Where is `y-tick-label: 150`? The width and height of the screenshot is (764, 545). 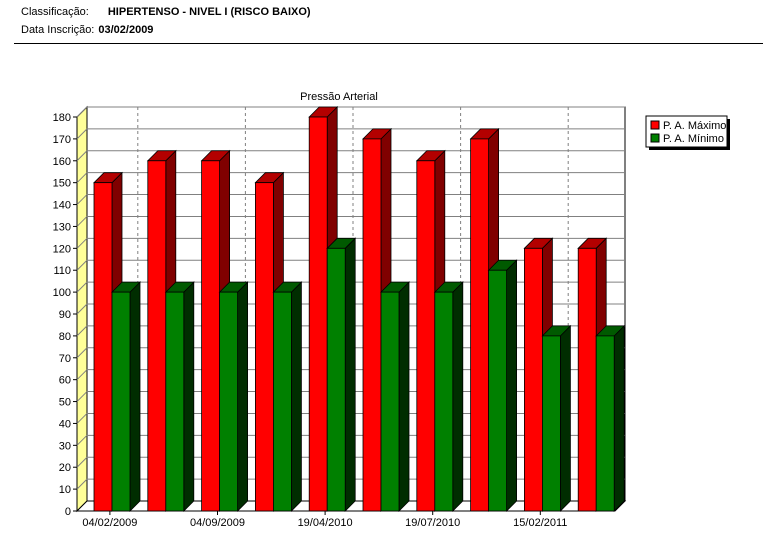 y-tick-label: 150 is located at coordinates (62, 184).